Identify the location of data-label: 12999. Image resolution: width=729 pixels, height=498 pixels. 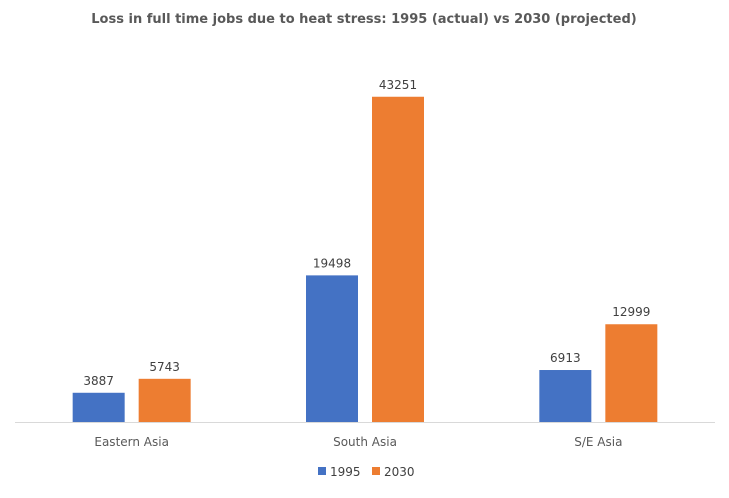
(631, 312).